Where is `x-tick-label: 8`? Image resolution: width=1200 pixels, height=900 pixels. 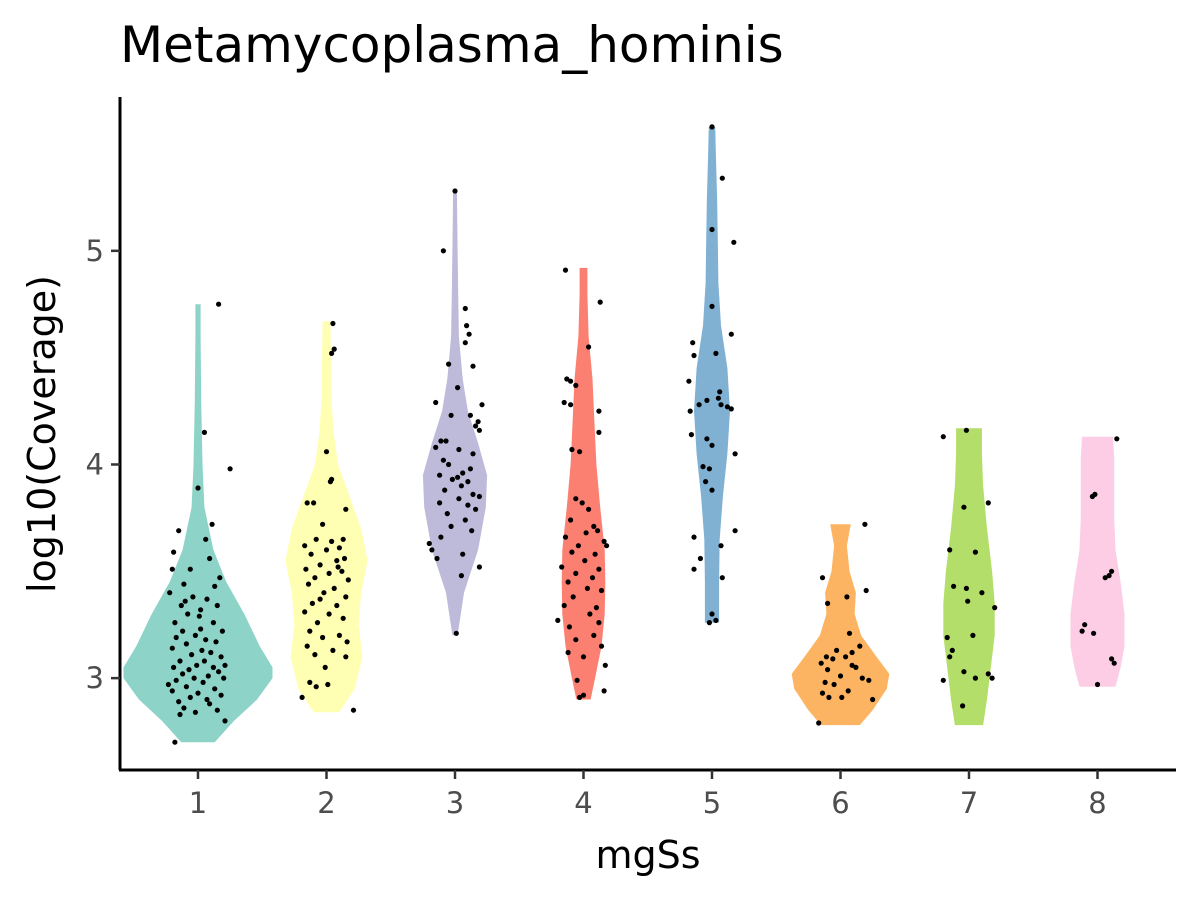 x-tick-label: 8 is located at coordinates (1097, 803).